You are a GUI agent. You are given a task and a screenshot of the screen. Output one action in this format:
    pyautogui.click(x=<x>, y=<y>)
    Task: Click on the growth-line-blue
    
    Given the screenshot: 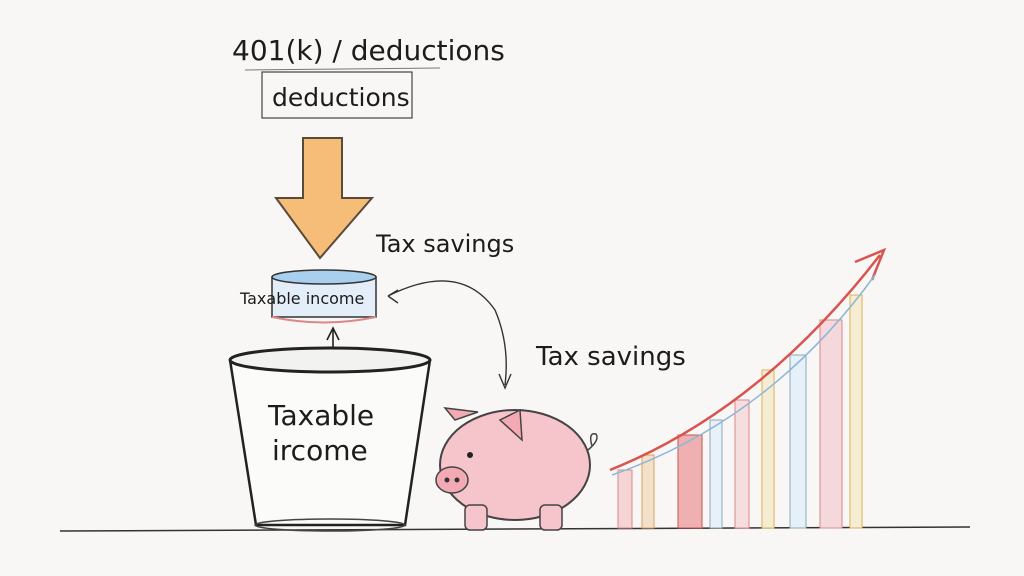 What is the action you would take?
    pyautogui.click(x=743, y=375)
    